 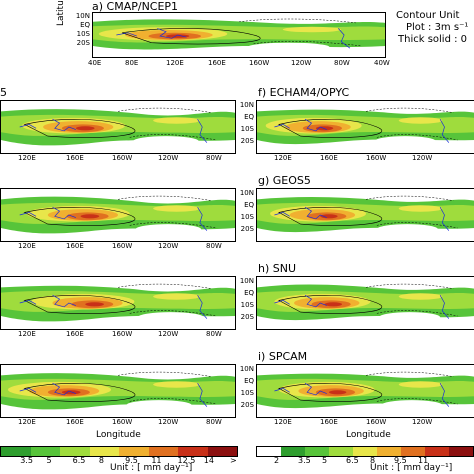 What do you see at coordinates (151, 468) in the screenshot?
I see `unit-label-left: Unit : [ mm day⁻¹]` at bounding box center [151, 468].